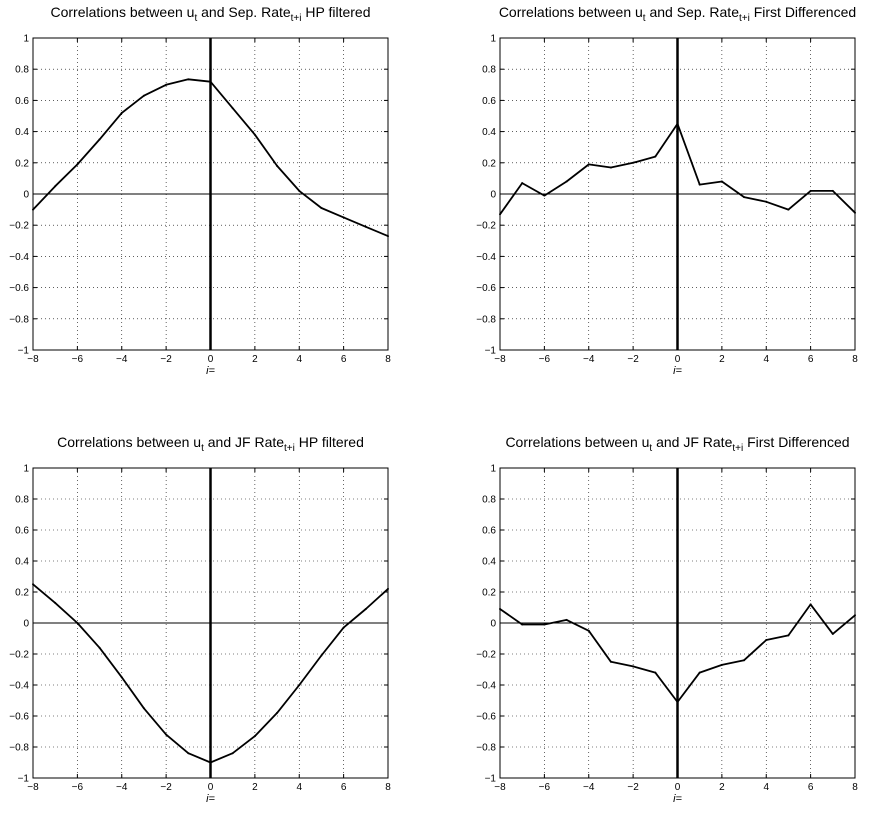  What do you see at coordinates (489, 132) in the screenshot?
I see `y-tick-label: 0.4` at bounding box center [489, 132].